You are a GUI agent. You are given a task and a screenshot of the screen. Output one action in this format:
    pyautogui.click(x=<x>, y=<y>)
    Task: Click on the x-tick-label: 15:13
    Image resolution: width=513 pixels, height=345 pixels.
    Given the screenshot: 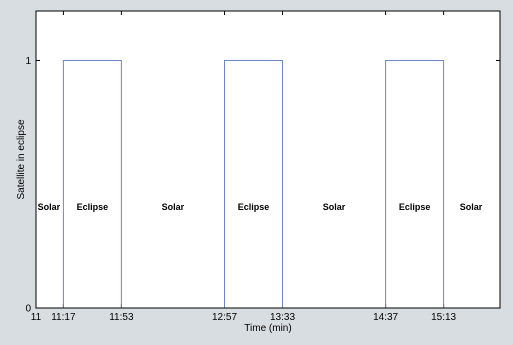 What is the action you would take?
    pyautogui.click(x=443, y=317)
    